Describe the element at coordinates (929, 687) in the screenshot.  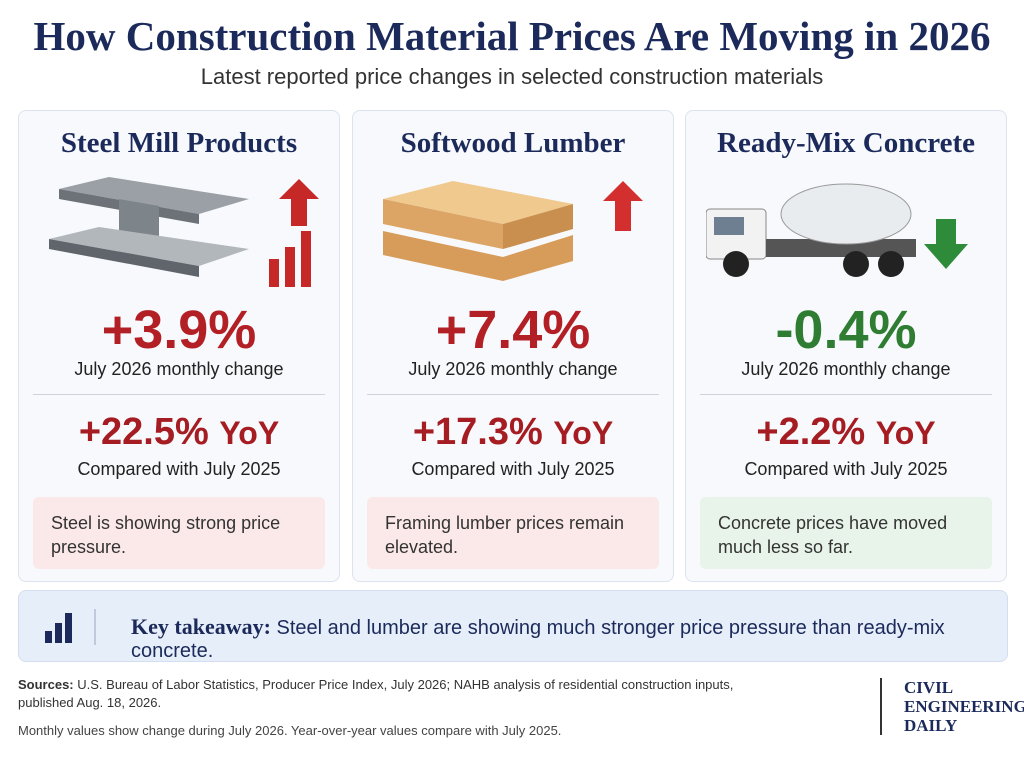
I see `logo-line: CIVIL` at that location.